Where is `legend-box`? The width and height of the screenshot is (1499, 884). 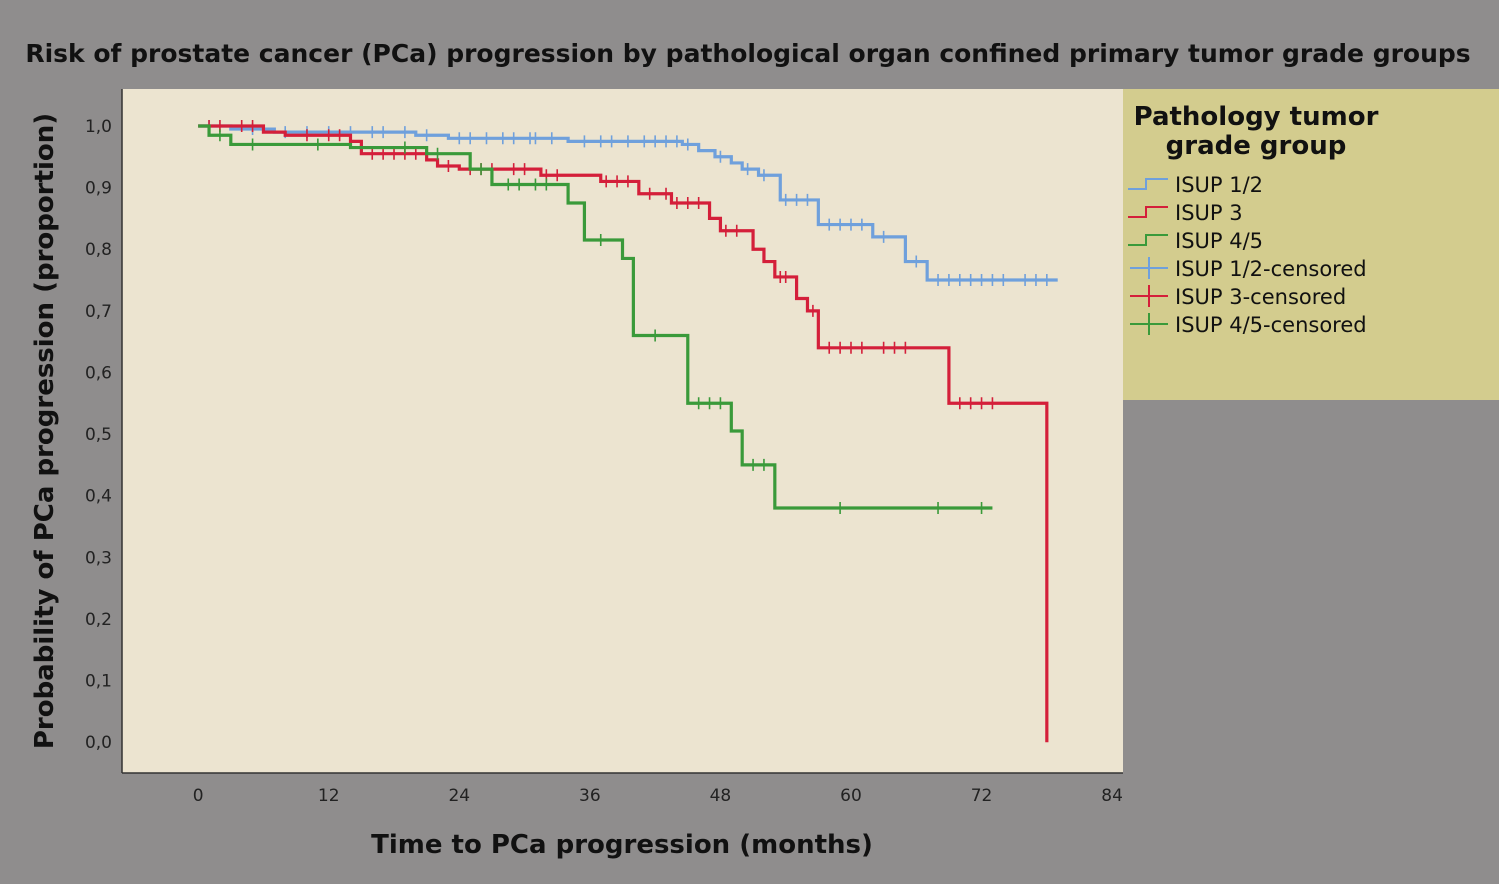 legend-box is located at coordinates (1311, 244).